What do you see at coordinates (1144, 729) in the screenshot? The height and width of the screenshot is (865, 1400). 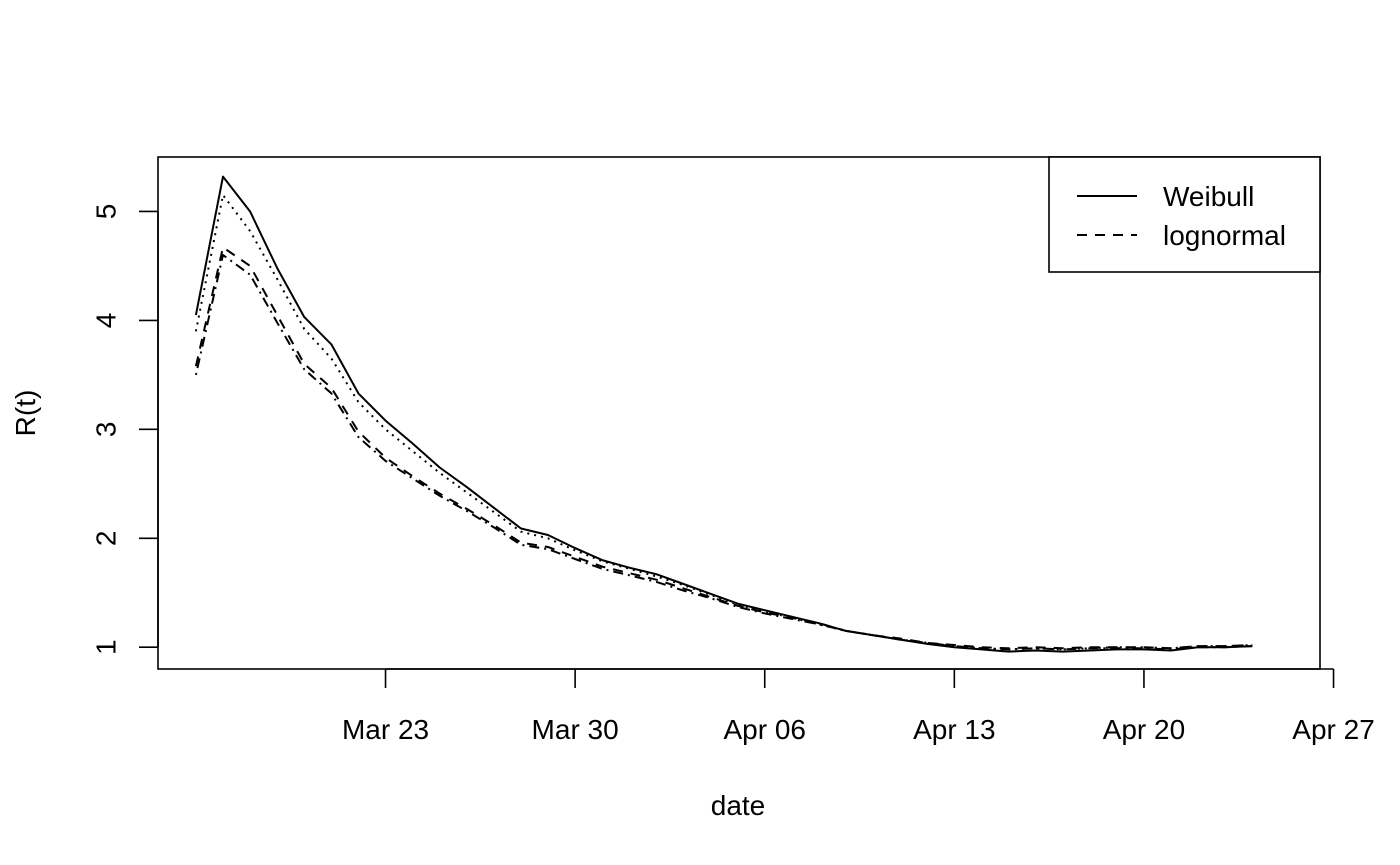 I see `x-tick-label-4: Apr 20` at bounding box center [1144, 729].